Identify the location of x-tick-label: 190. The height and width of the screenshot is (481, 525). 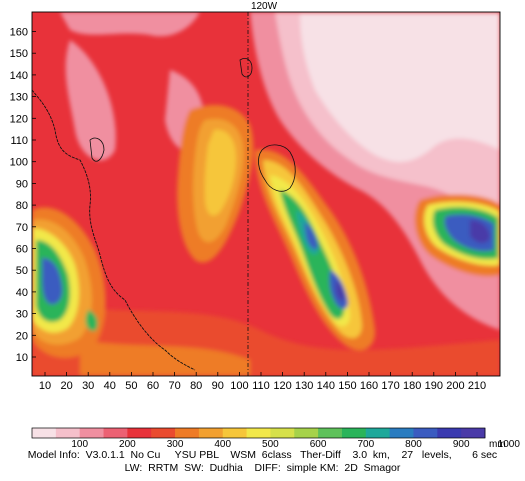
(434, 386).